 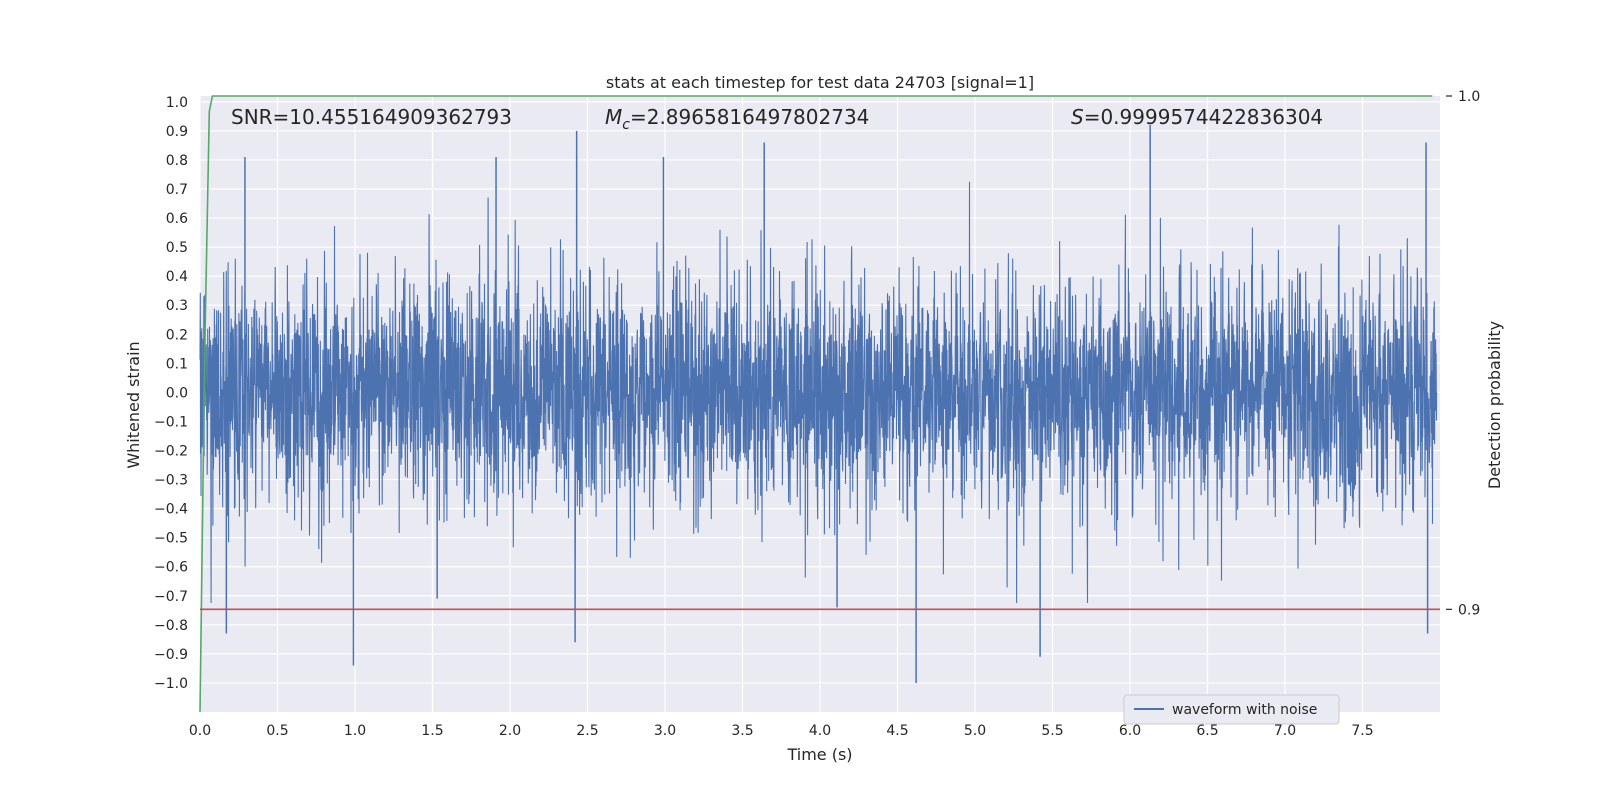 What do you see at coordinates (665, 731) in the screenshot?
I see `x-tick-label: 3.0` at bounding box center [665, 731].